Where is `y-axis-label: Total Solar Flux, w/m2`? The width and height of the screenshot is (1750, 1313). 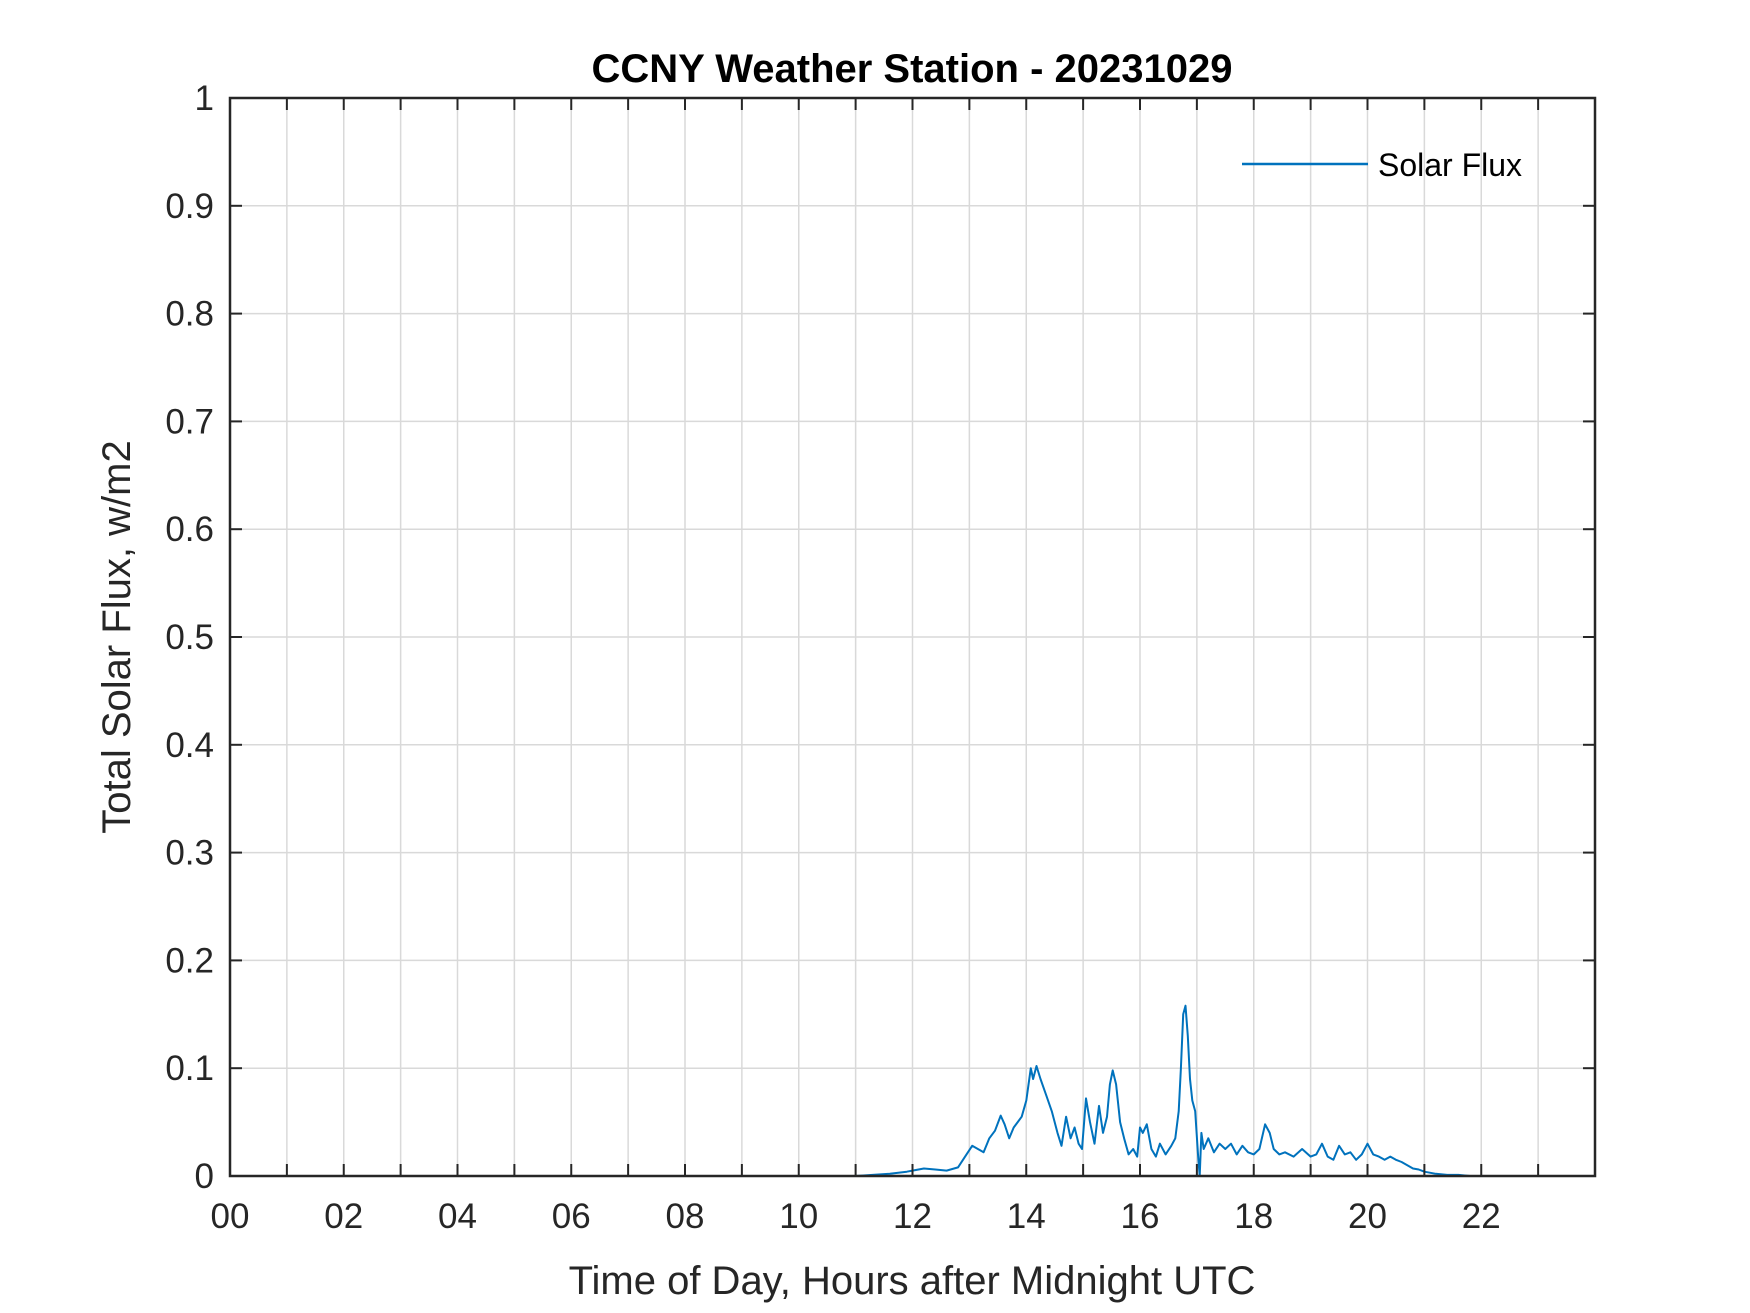 y-axis-label: Total Solar Flux, w/m2 is located at coordinates (117, 636).